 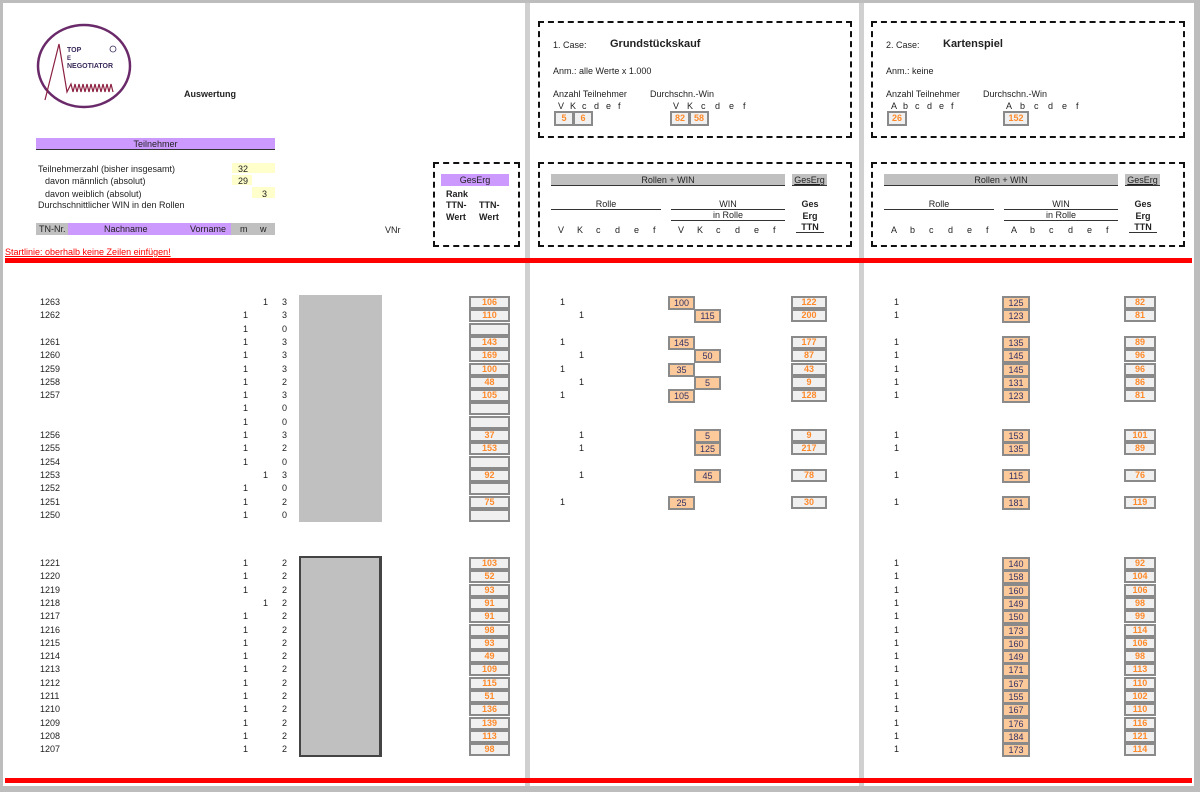 What do you see at coordinates (809, 342) in the screenshot?
I see `case1-ttn-value: 177` at bounding box center [809, 342].